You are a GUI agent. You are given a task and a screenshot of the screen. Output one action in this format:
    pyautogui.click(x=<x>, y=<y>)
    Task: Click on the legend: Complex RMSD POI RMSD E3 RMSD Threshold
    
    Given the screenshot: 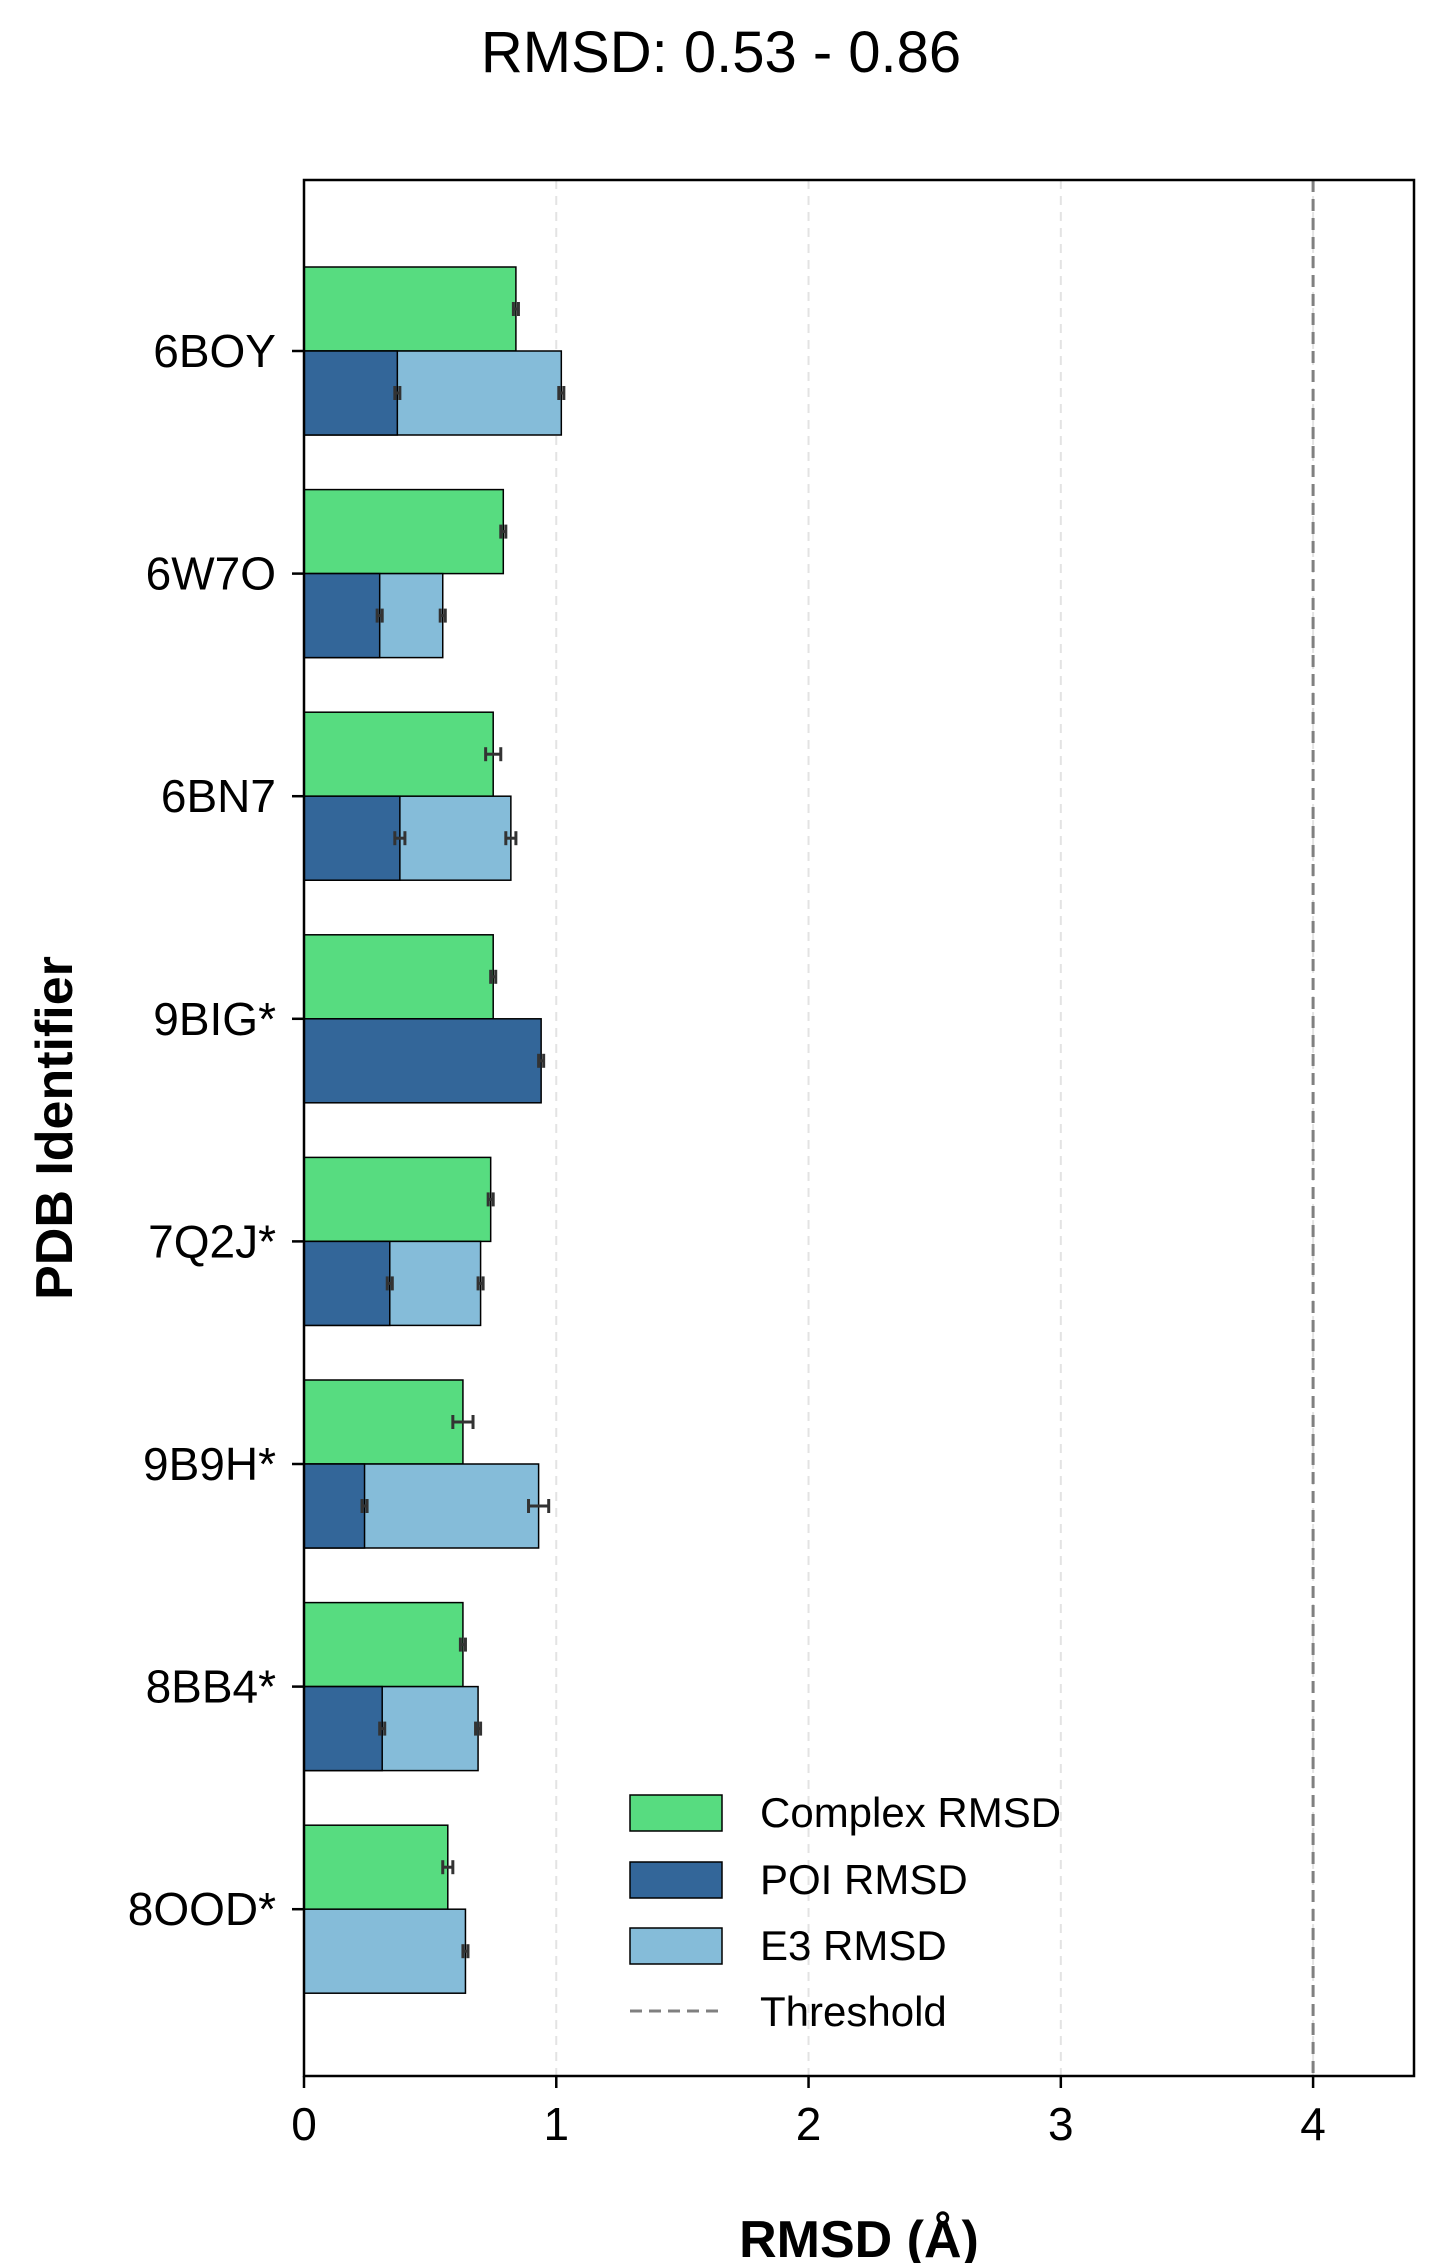 What is the action you would take?
    pyautogui.click(x=845, y=1912)
    